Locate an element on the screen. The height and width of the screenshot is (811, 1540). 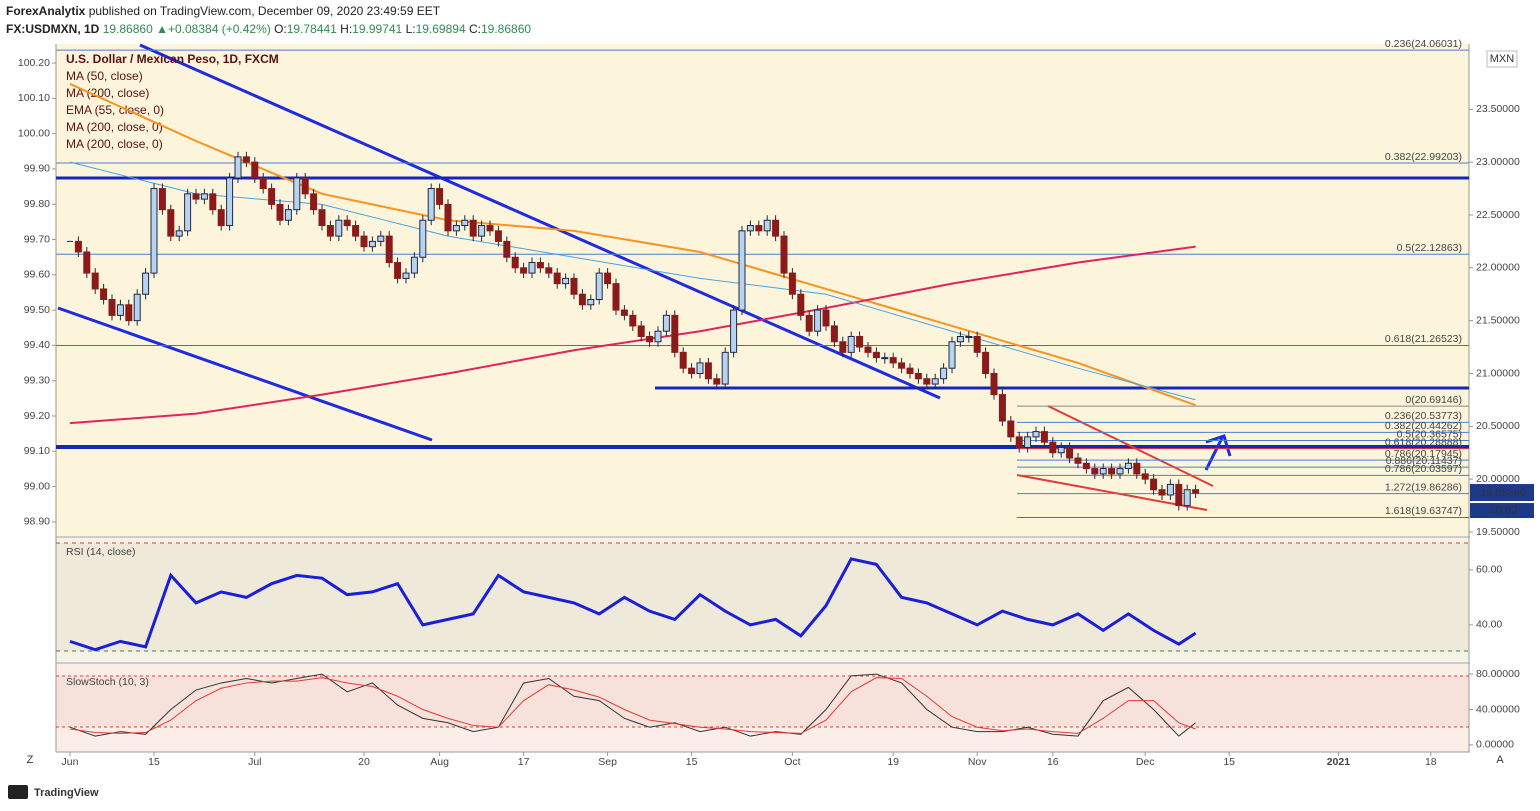
legend-item: MA (50, close) is located at coordinates (104, 76).